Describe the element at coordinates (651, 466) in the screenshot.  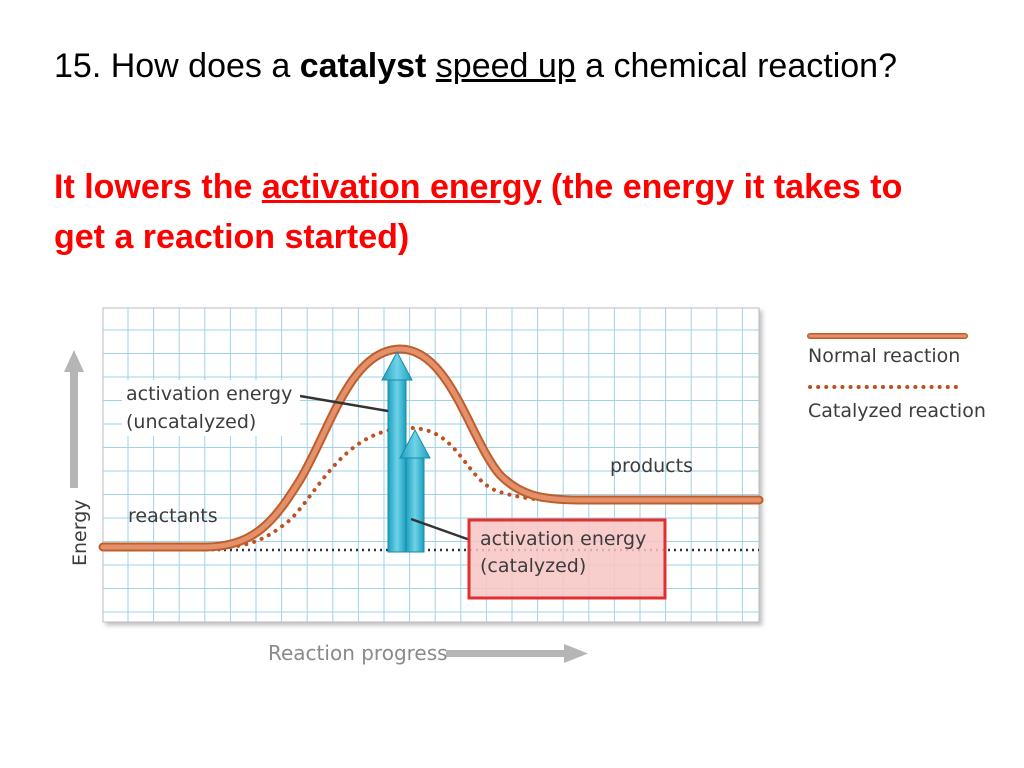
I see `products-label: products` at that location.